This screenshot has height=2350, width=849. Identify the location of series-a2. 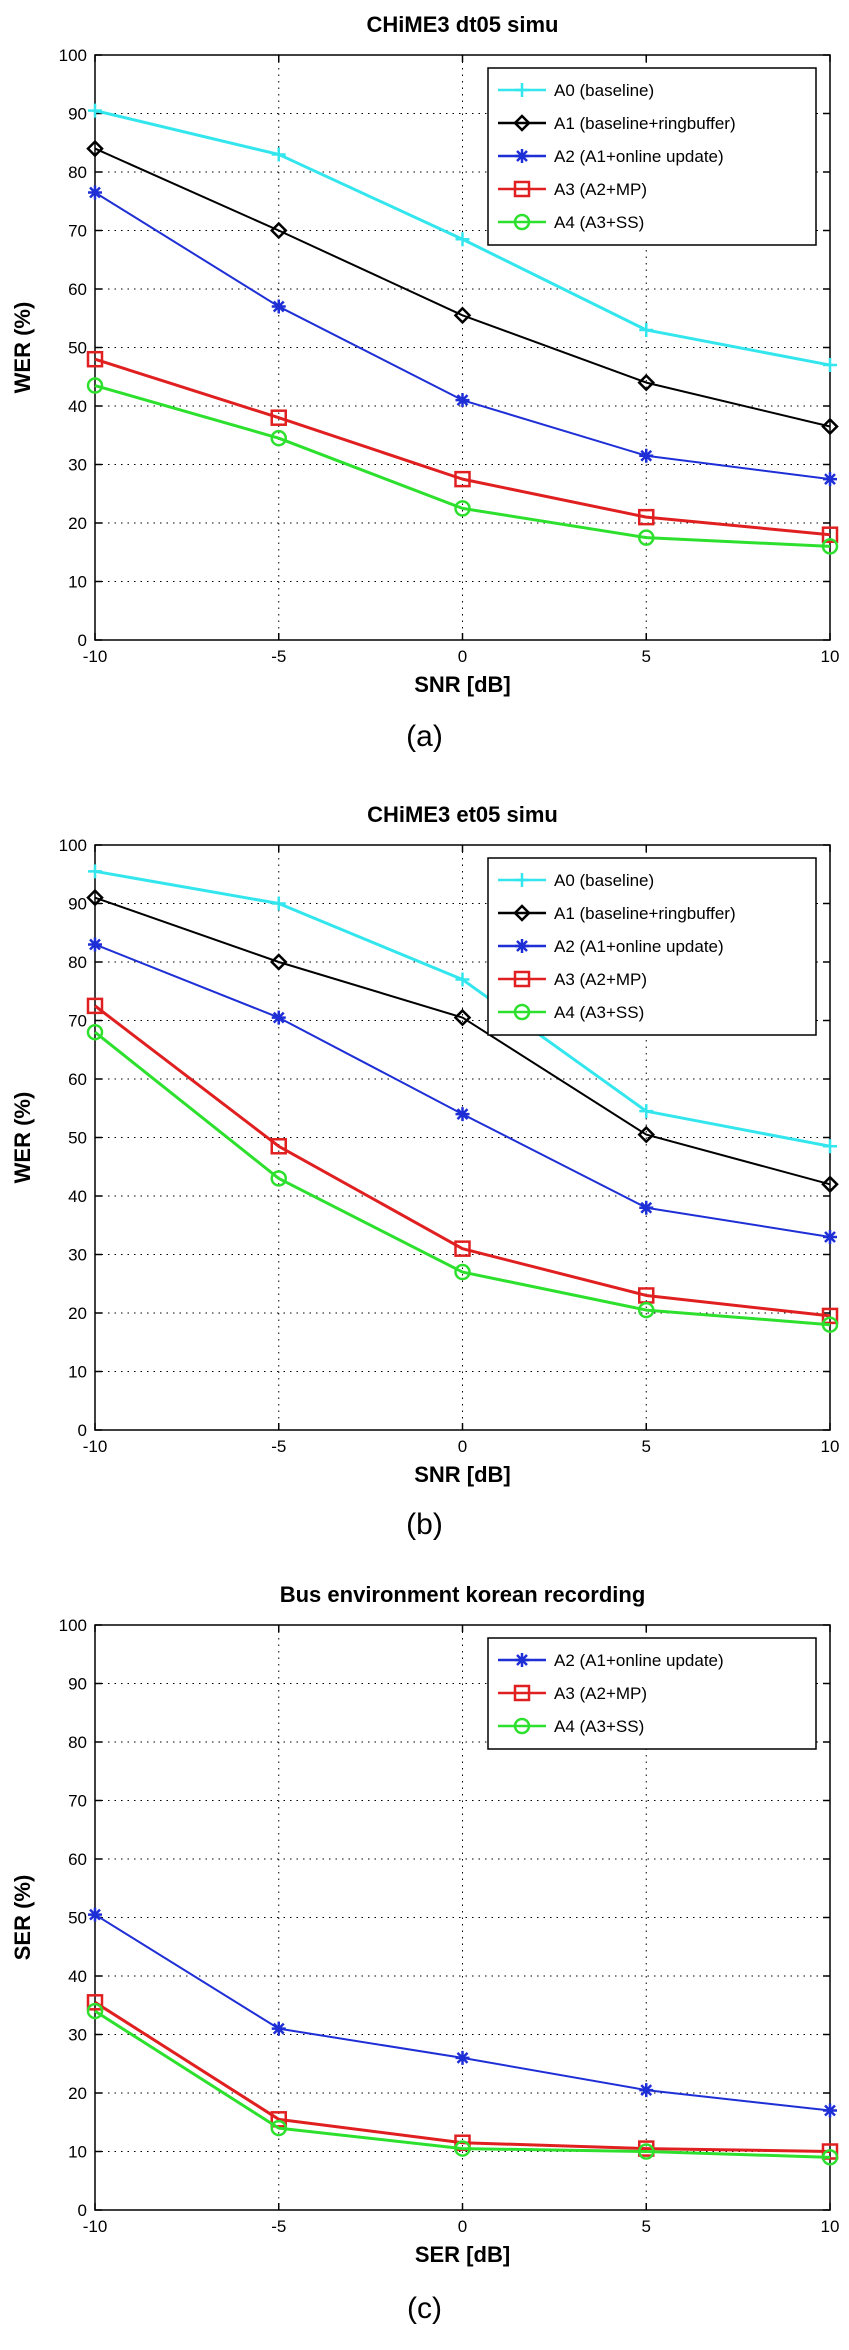
(462, 336).